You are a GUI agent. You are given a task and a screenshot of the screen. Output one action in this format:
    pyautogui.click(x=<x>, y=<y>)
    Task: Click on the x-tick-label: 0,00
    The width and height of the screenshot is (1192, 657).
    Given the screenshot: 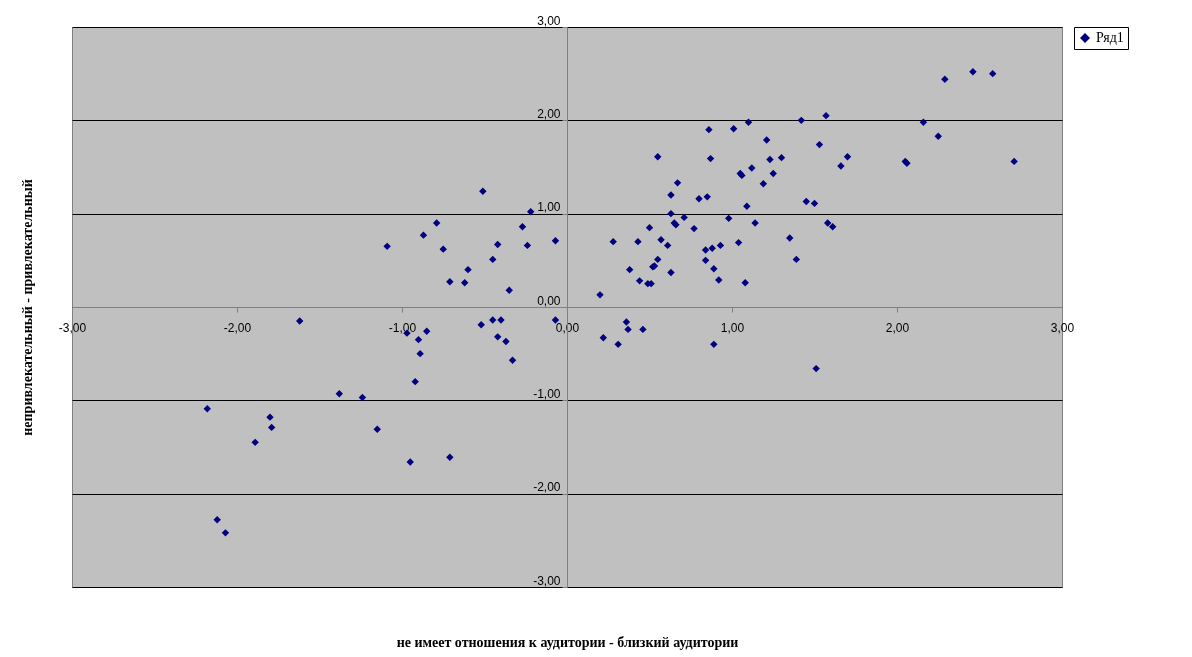 What is the action you would take?
    pyautogui.click(x=567, y=327)
    